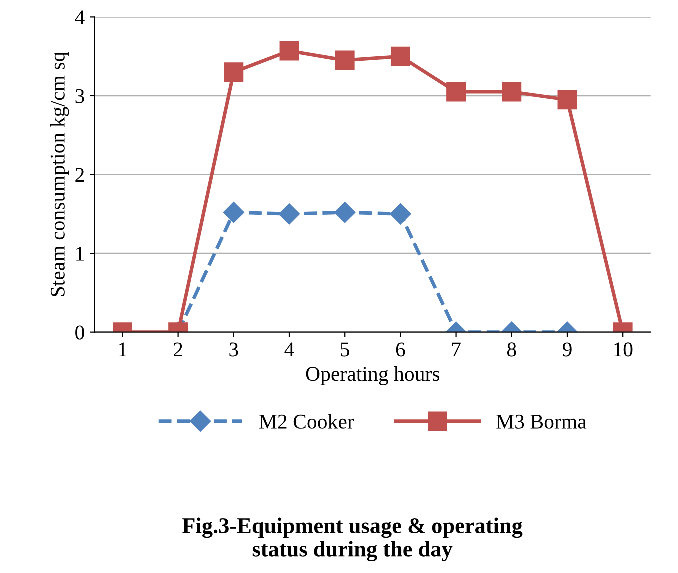  Describe the element at coordinates (567, 349) in the screenshot. I see `x-tick-label: 9` at that location.